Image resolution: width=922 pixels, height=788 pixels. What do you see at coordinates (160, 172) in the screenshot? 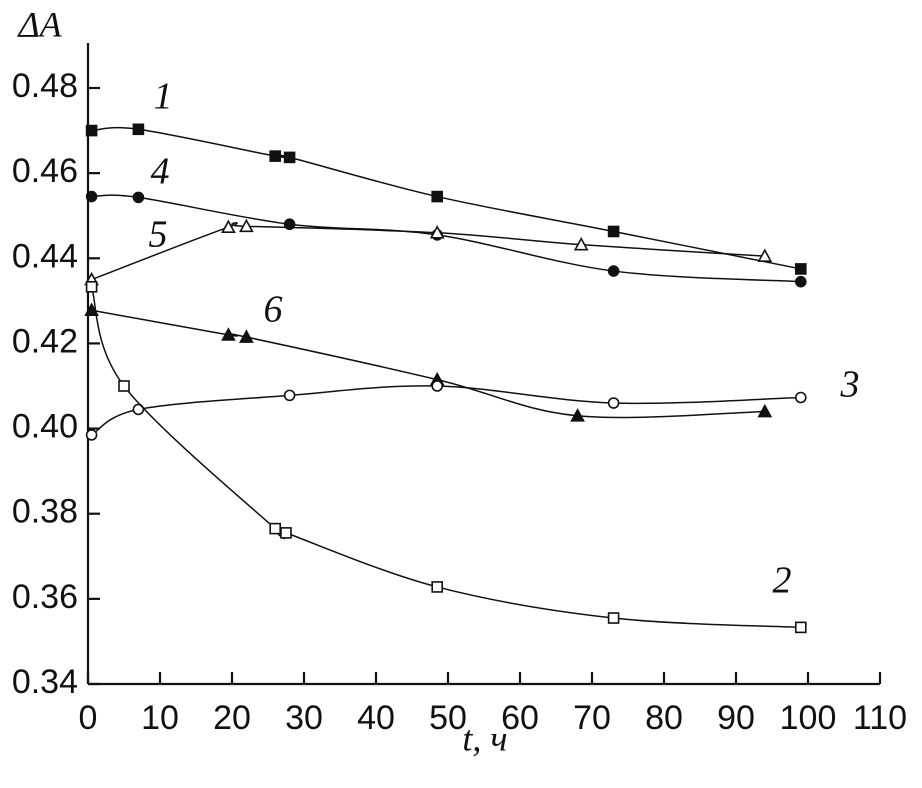
I see `series-label: 4` at bounding box center [160, 172].